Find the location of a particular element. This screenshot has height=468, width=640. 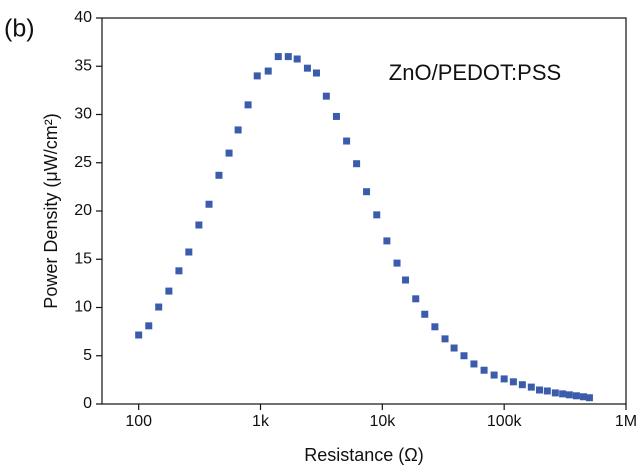

y-tick-label: 30 is located at coordinates (83, 114).